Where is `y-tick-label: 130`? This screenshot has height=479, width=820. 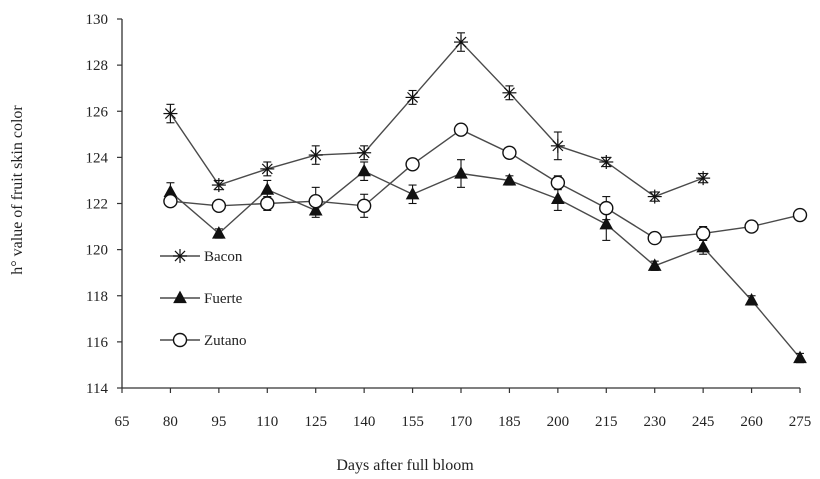
y-tick-label: 130 is located at coordinates (97, 20).